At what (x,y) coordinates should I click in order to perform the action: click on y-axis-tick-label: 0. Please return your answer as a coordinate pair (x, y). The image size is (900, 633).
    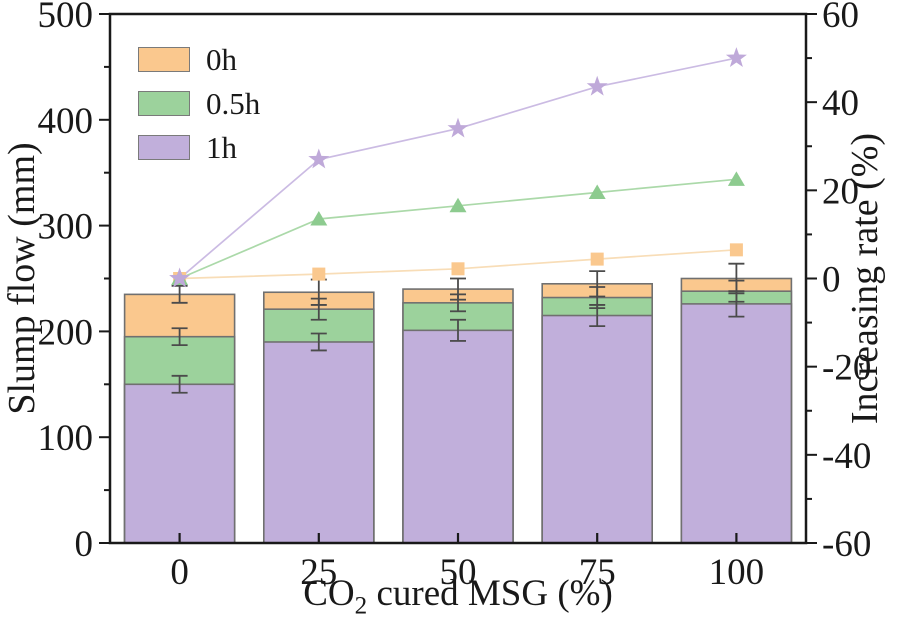
    Looking at the image, I should click on (84, 544).